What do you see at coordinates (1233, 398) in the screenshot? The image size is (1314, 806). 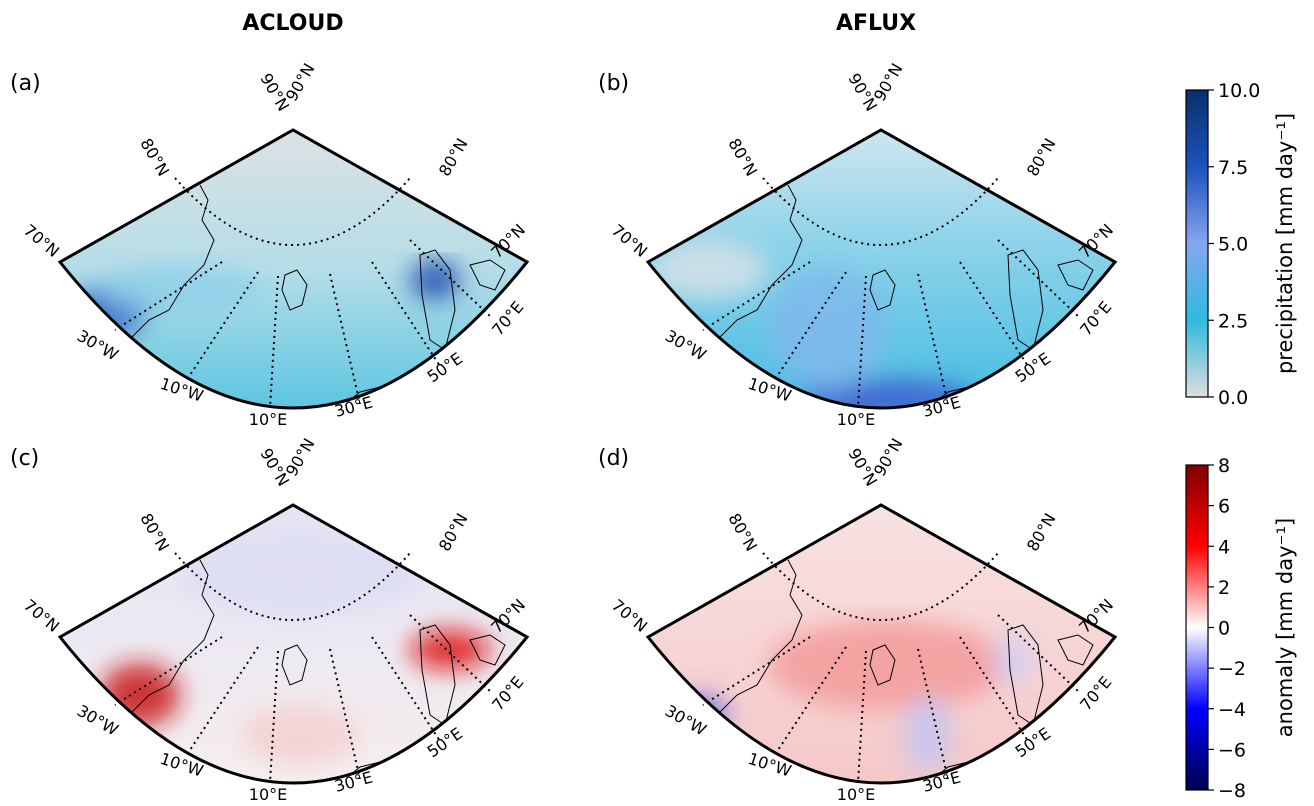 I see `colorbar-tick-label: 0.0` at bounding box center [1233, 398].